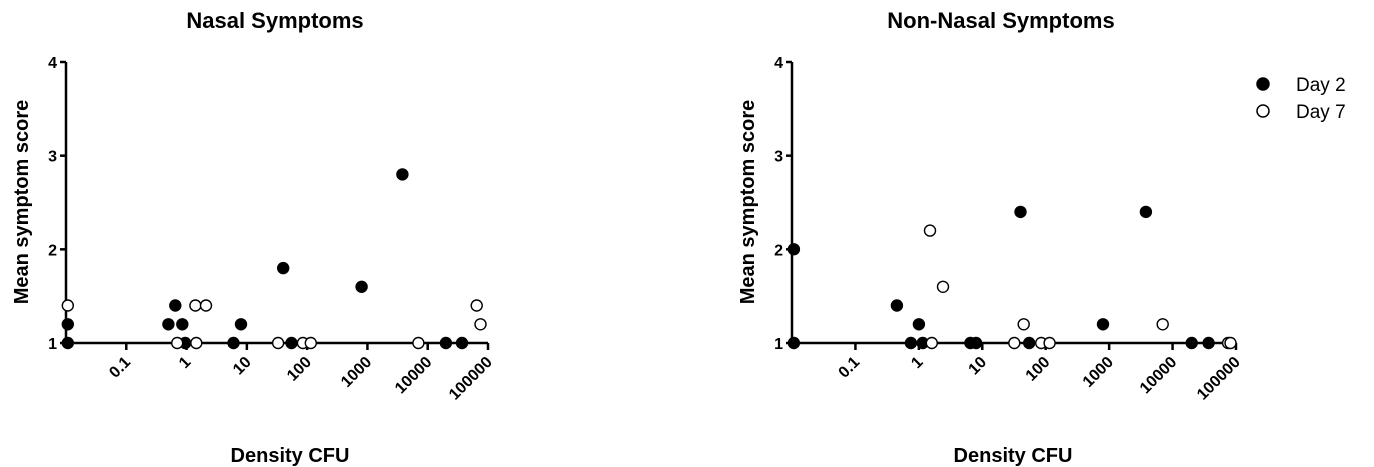 The height and width of the screenshot is (467, 1374). What do you see at coordinates (1263, 111) in the screenshot?
I see `open-circle-marker-icon` at bounding box center [1263, 111].